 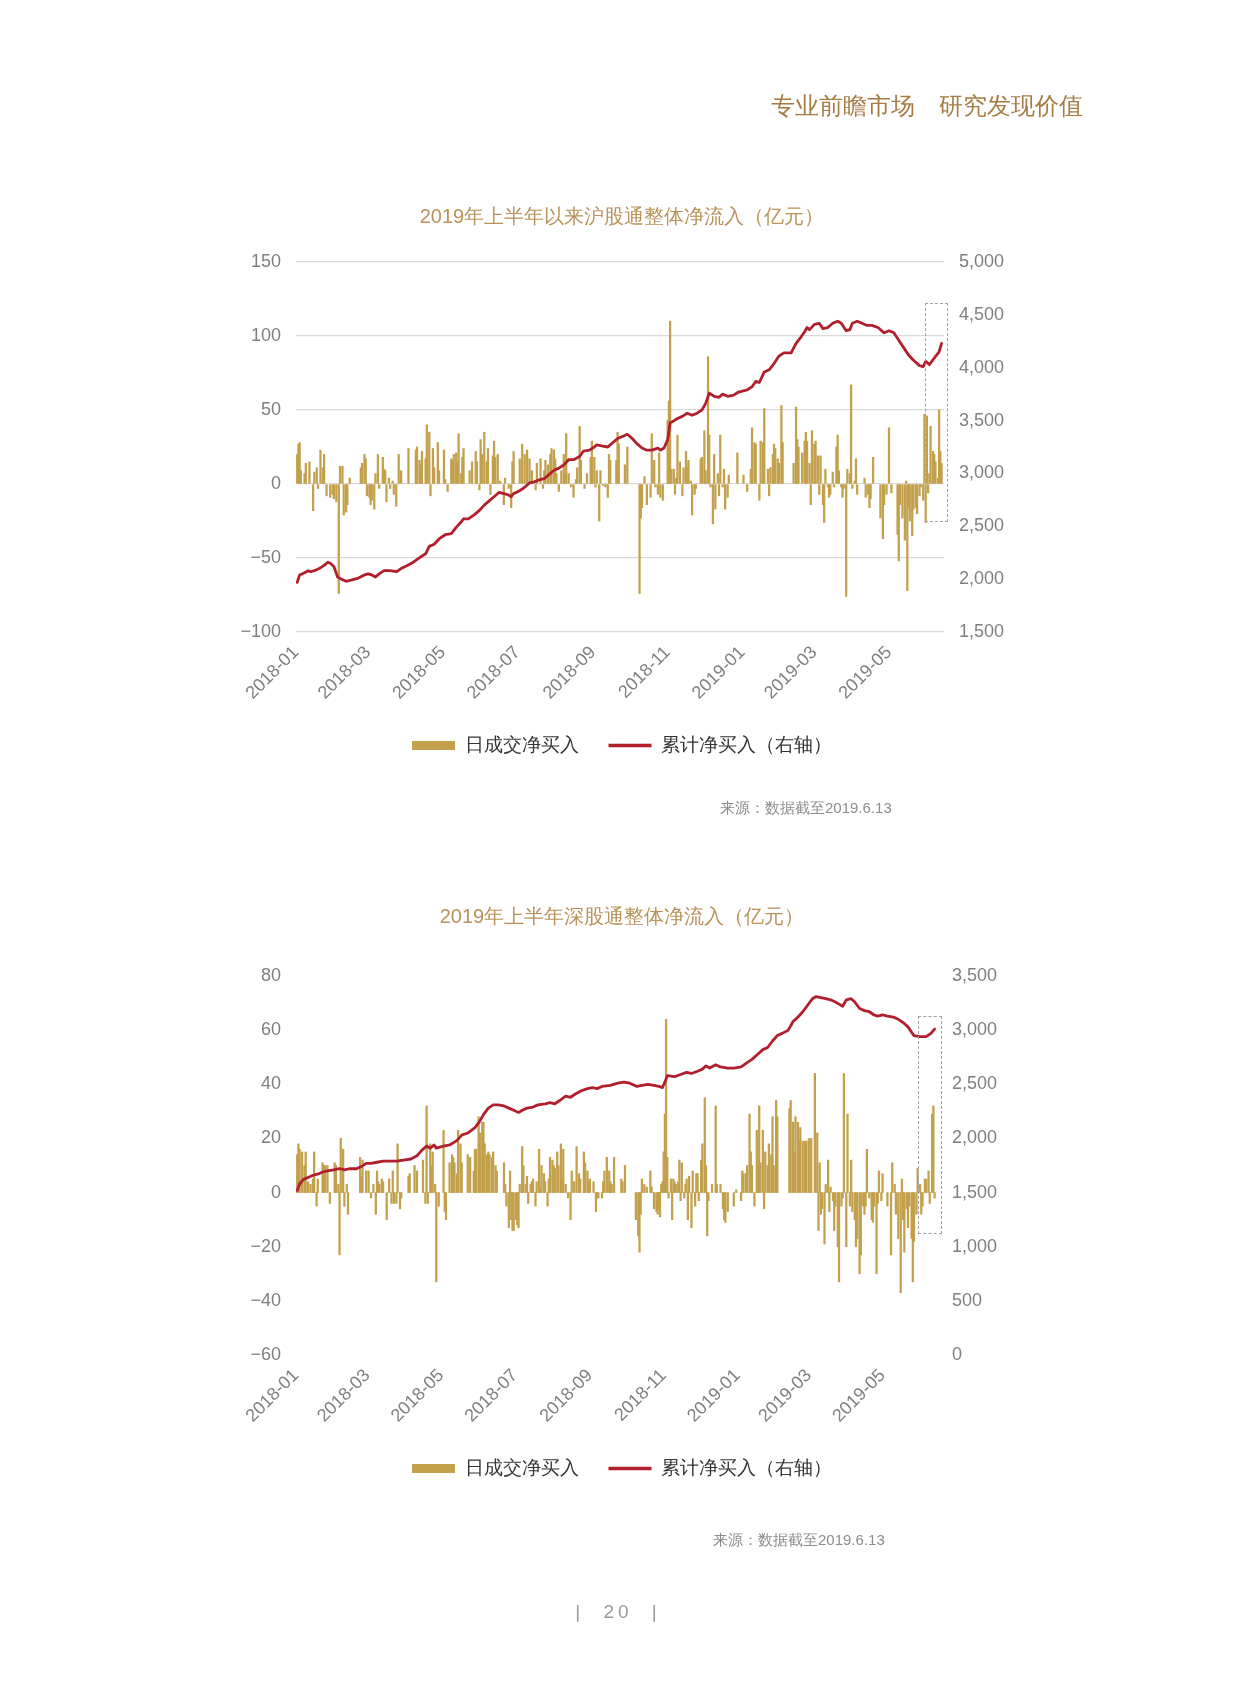 What do you see at coordinates (975, 1245) in the screenshot?
I see `y2-tick-label: 1,000` at bounding box center [975, 1245].